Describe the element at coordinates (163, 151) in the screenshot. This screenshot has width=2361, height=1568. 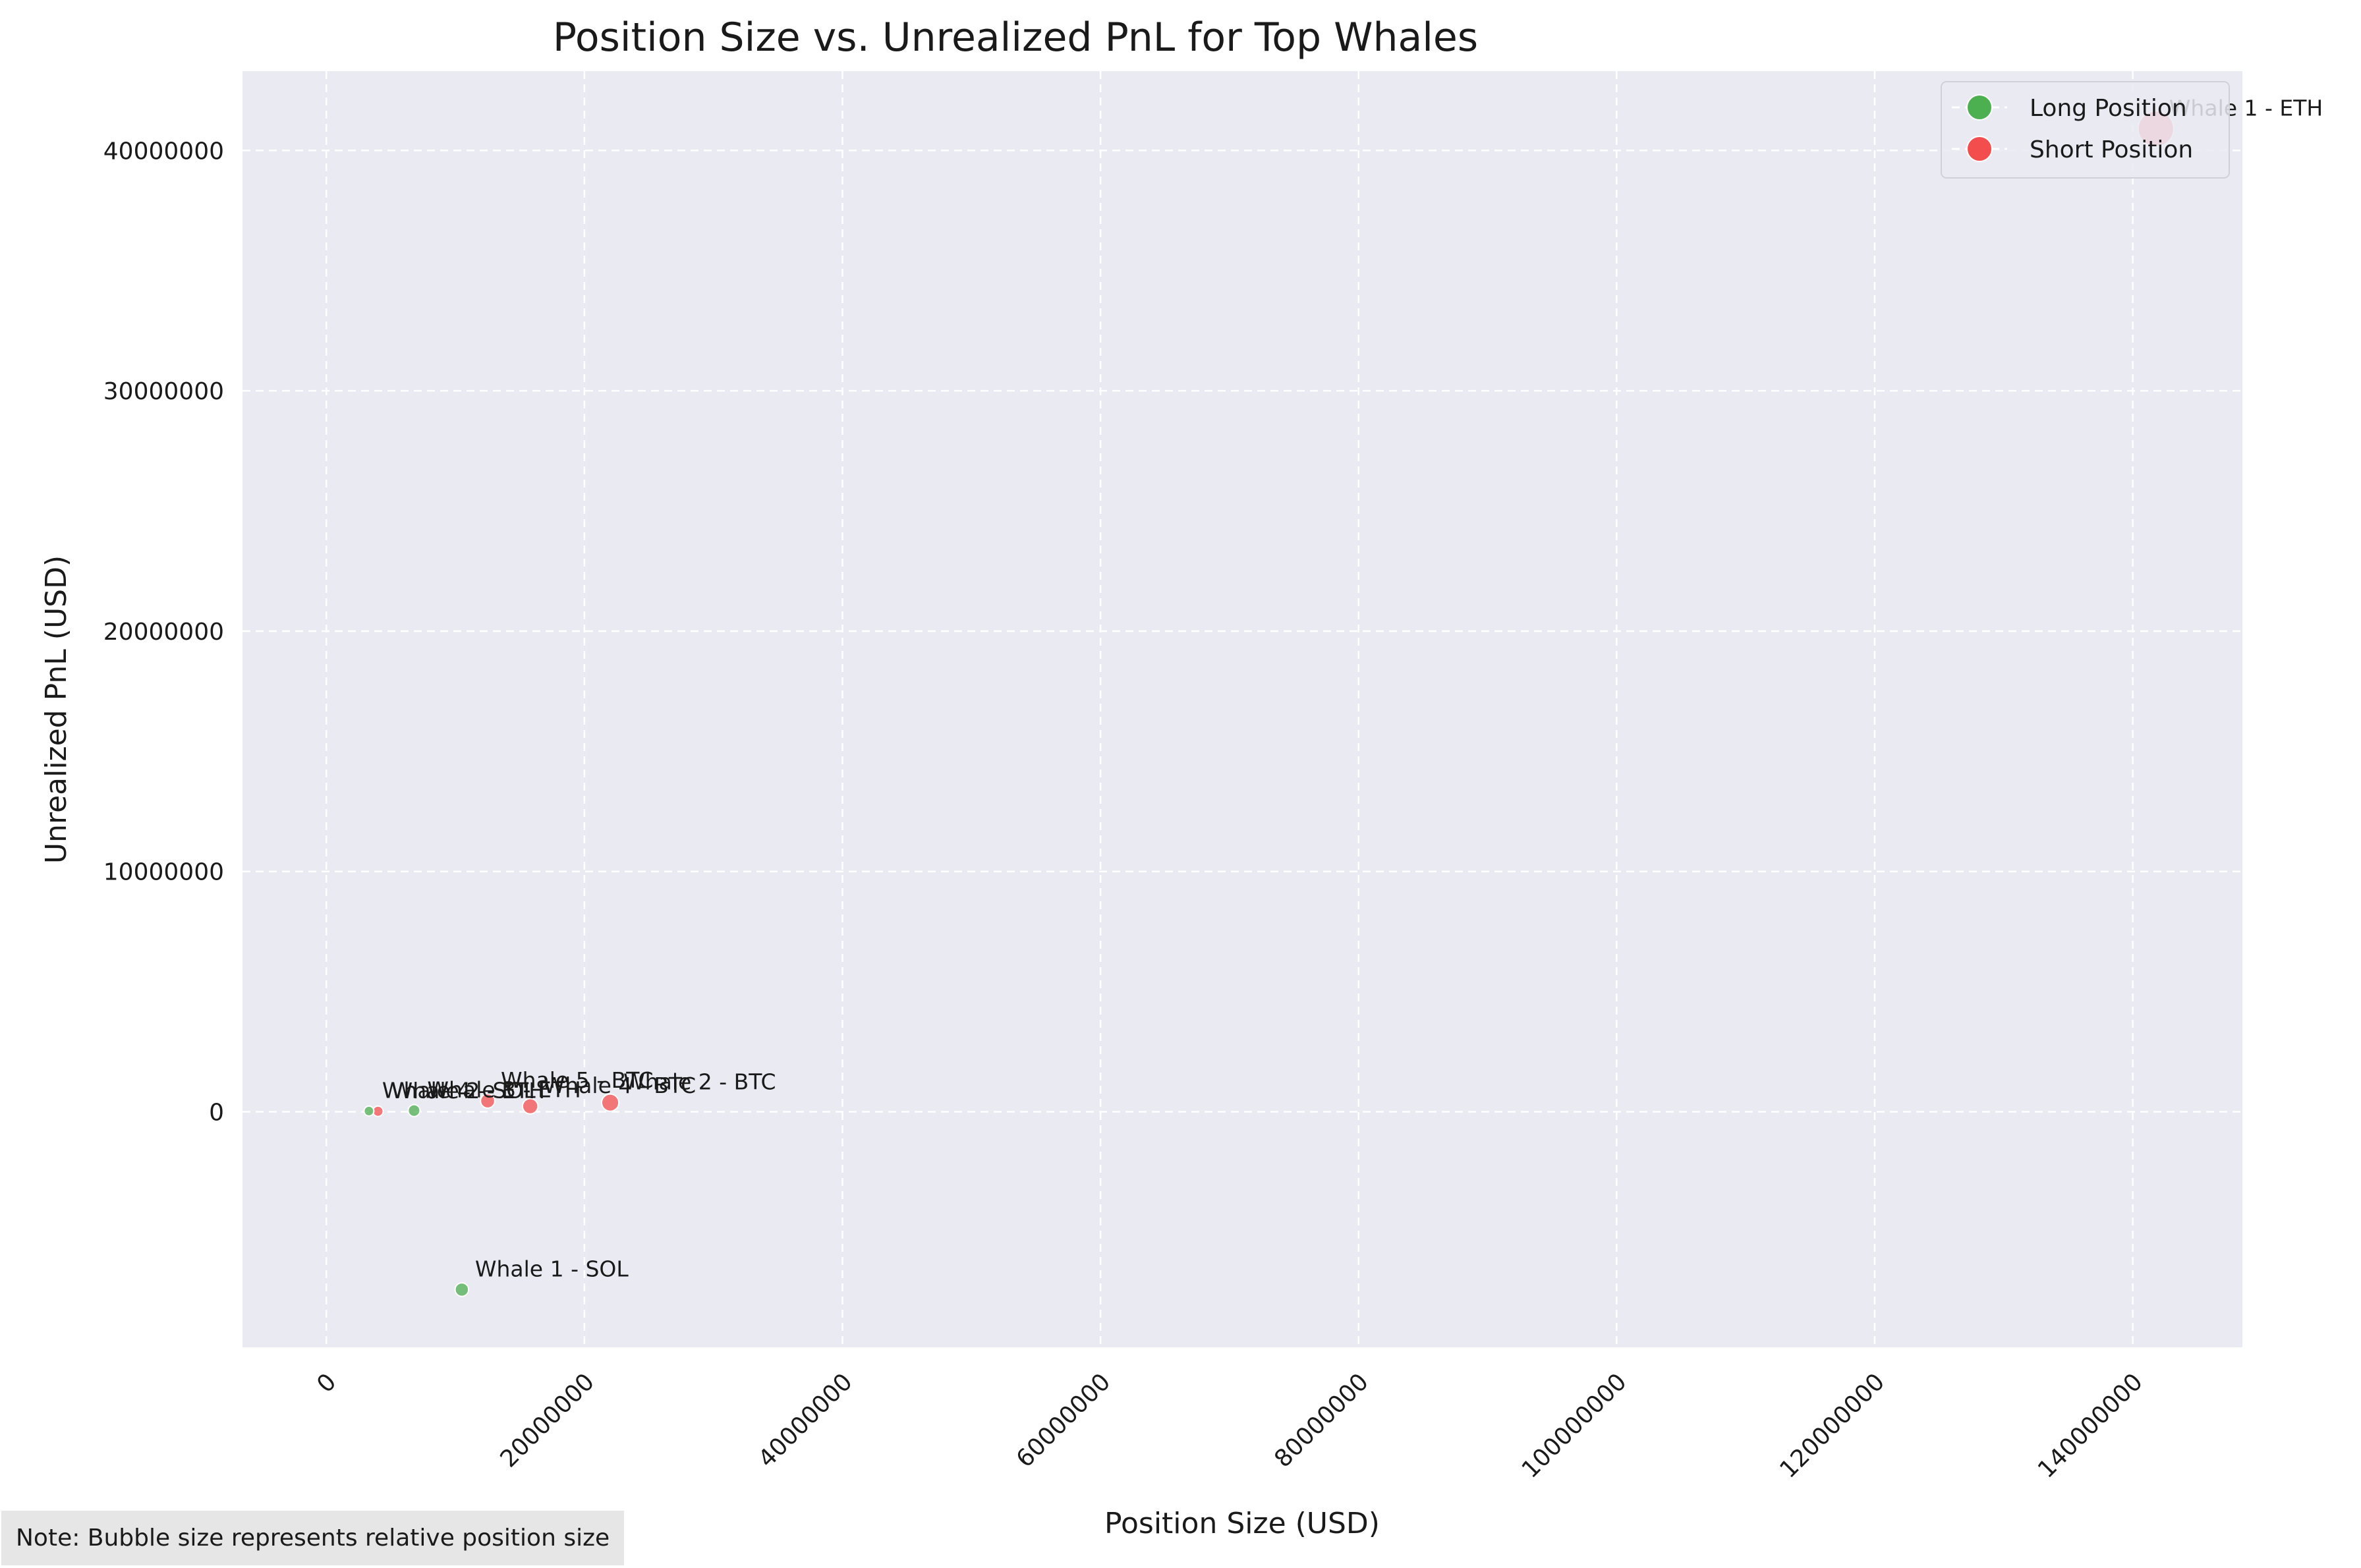
I see `y-tick-label: 40000000` at that location.